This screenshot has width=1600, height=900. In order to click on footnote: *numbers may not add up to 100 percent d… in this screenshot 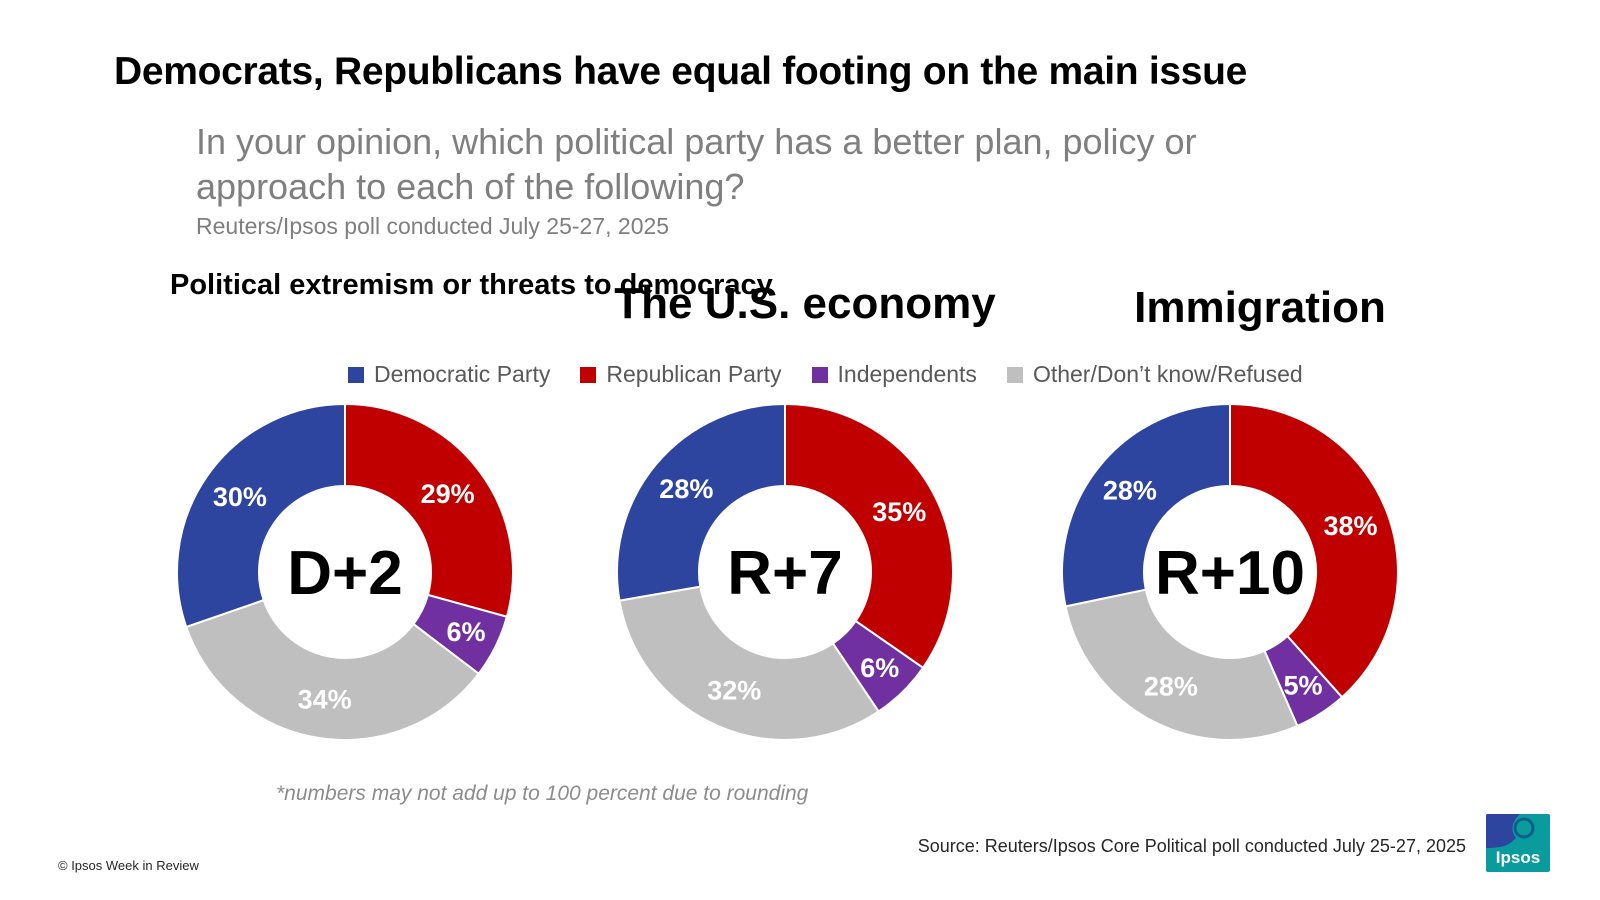, I will do `click(542, 793)`.